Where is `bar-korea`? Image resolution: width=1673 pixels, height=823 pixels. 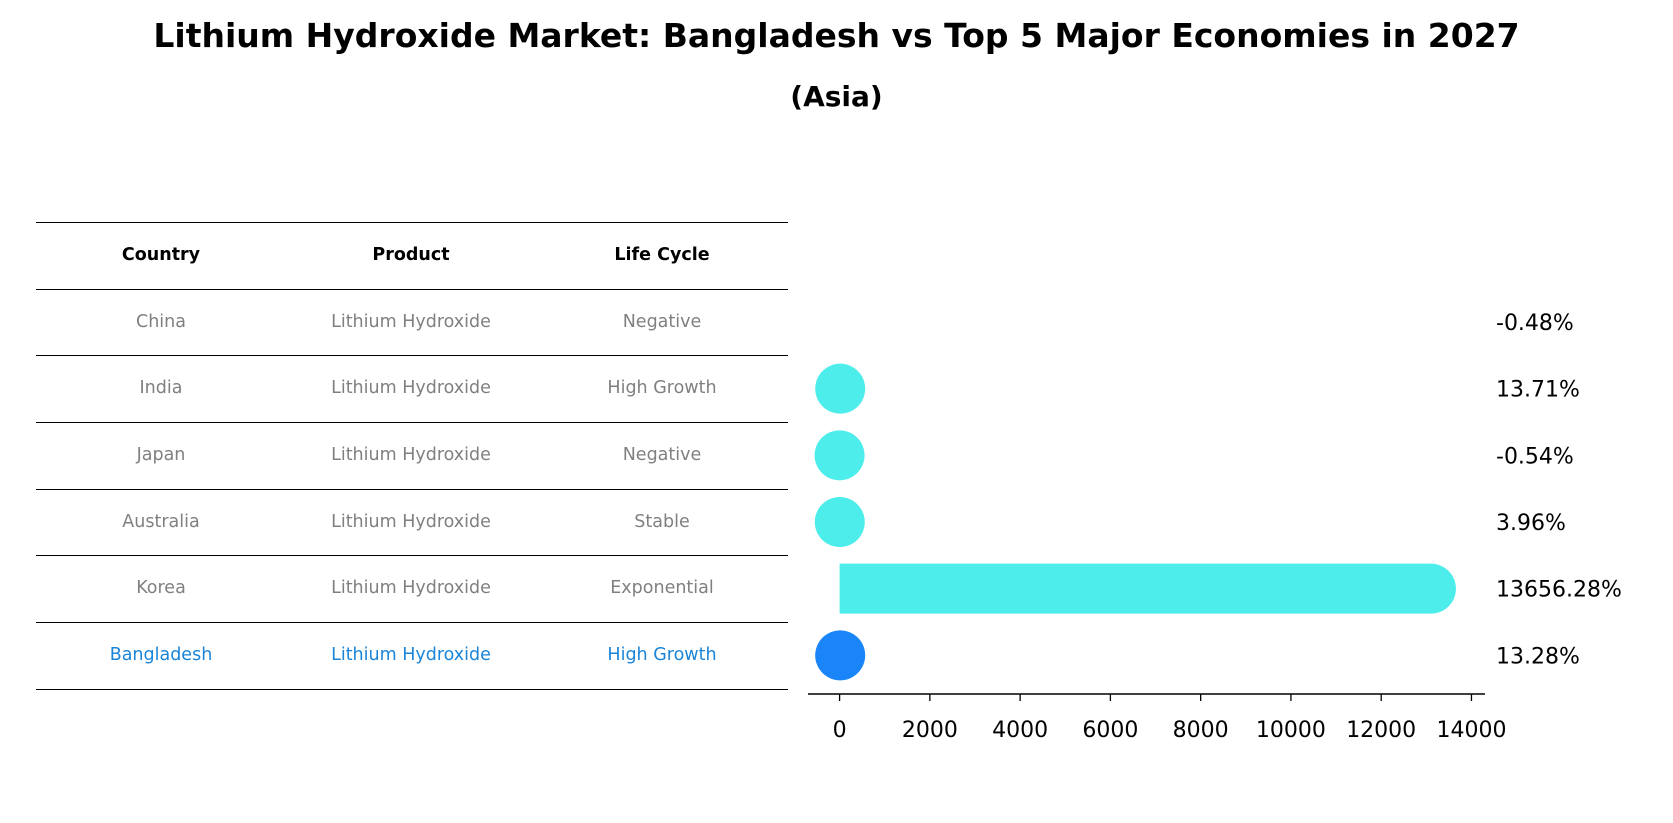 bar-korea is located at coordinates (1147, 588).